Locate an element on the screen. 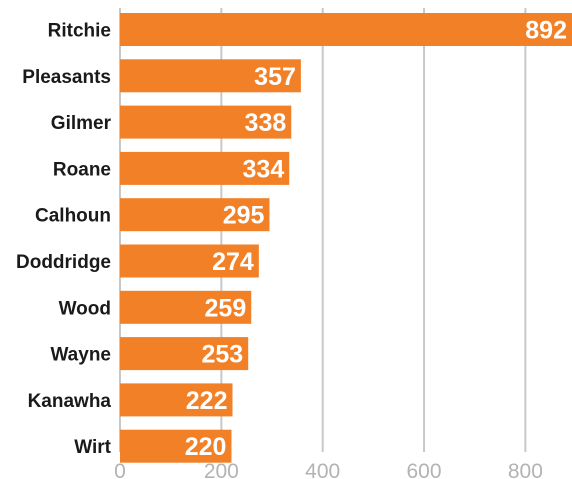  value-label: 357 is located at coordinates (275, 77).